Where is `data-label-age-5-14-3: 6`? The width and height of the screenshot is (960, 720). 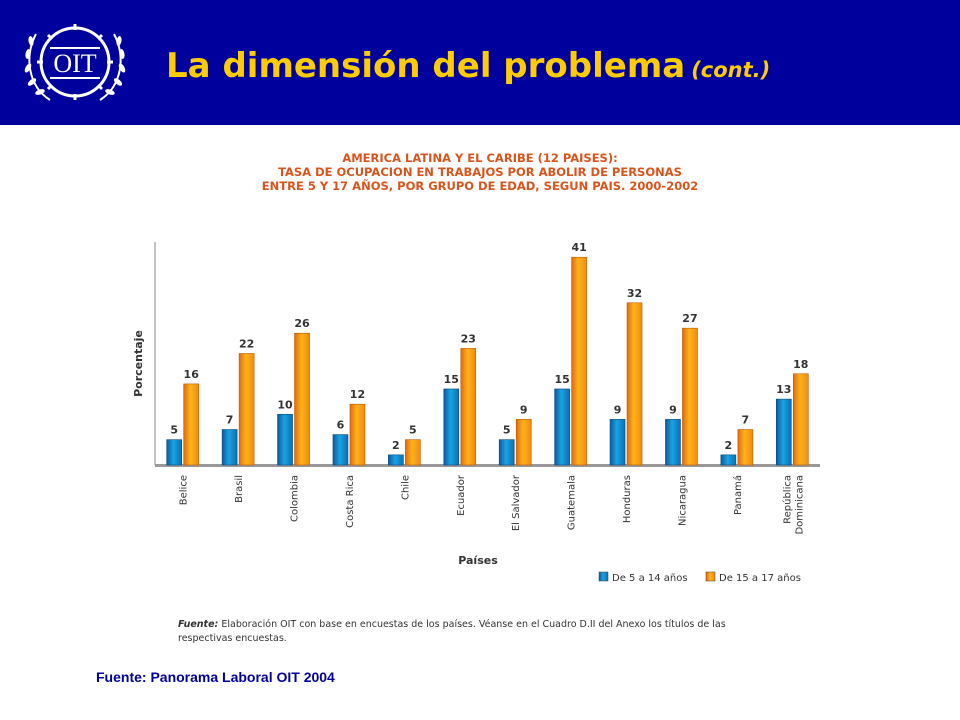
data-label-age-5-14-3: 6 is located at coordinates (341, 425).